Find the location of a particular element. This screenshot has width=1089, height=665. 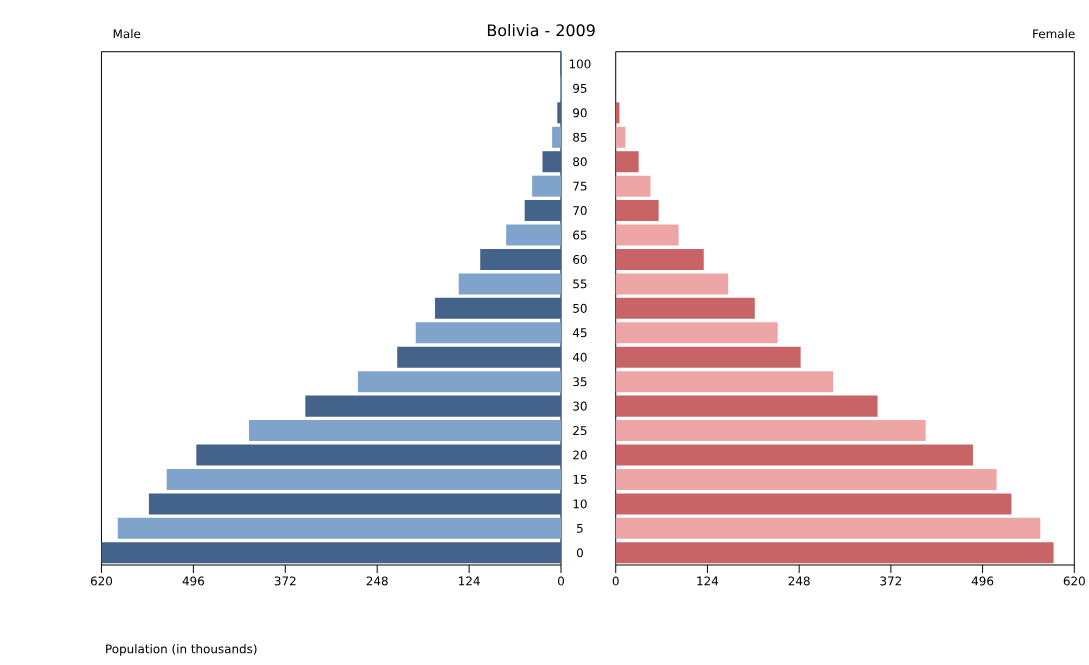

y-tick-label: 70 is located at coordinates (580, 210).